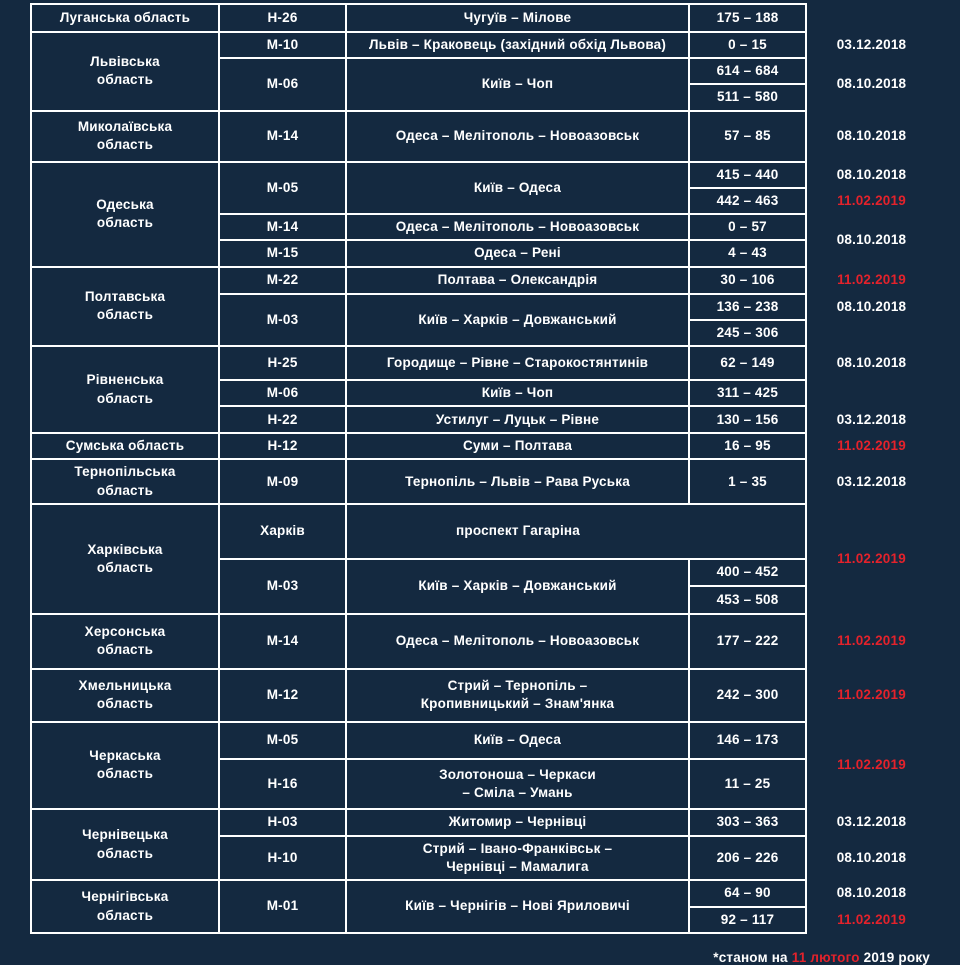 Image resolution: width=960 pixels, height=965 pixels. Describe the element at coordinates (747, 332) in the screenshot. I see `km-range-cell: 245 – 306` at that location.